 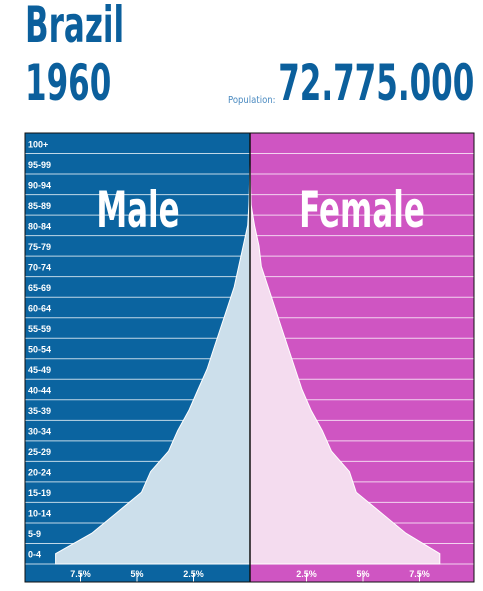 What do you see at coordinates (68, 83) in the screenshot?
I see `year-title: 1960` at bounding box center [68, 83].